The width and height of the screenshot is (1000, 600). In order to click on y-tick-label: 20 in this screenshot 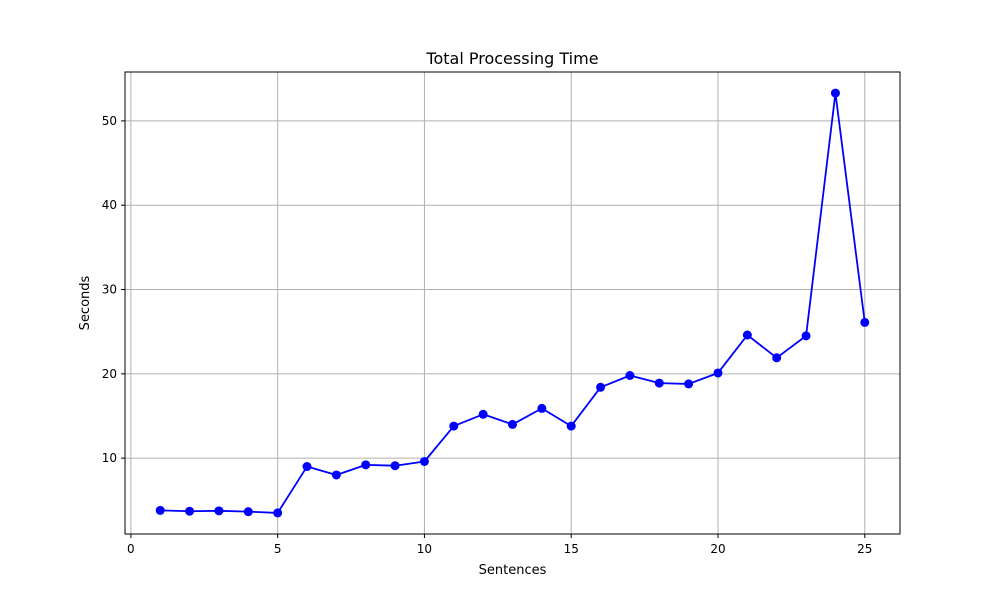, I will do `click(109, 374)`.